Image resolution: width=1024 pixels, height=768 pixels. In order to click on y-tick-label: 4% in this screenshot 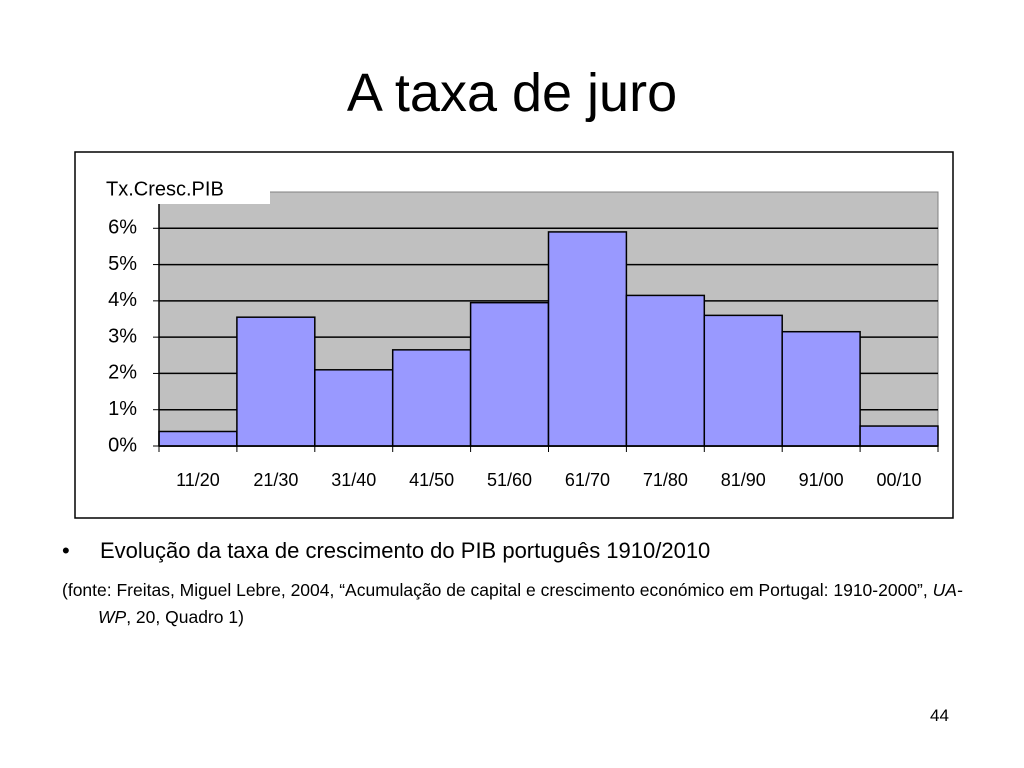, I will do `click(122, 300)`.